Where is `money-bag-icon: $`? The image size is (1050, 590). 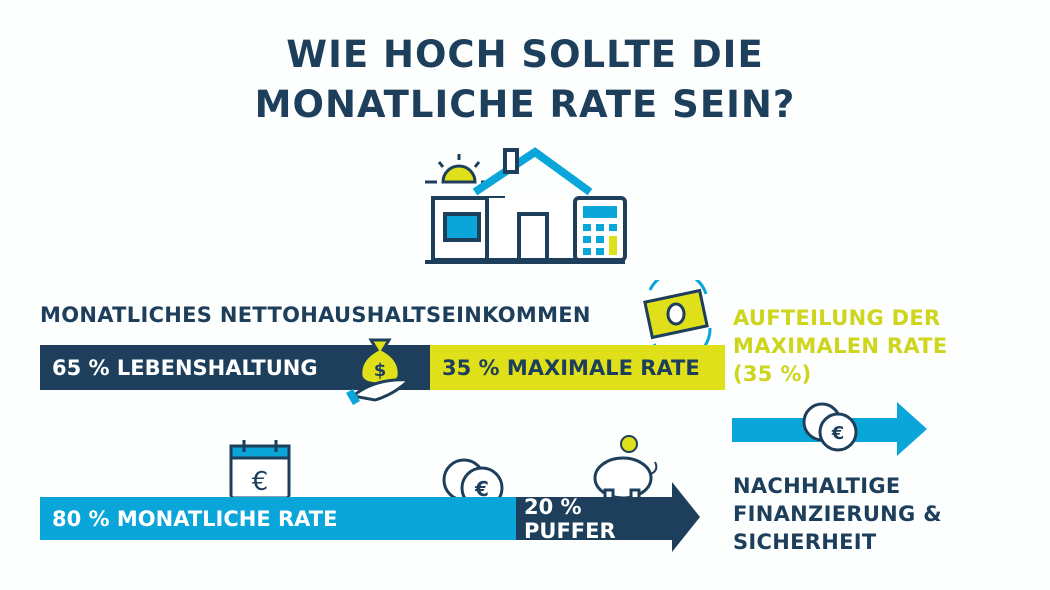 money-bag-icon: $ is located at coordinates (379, 371).